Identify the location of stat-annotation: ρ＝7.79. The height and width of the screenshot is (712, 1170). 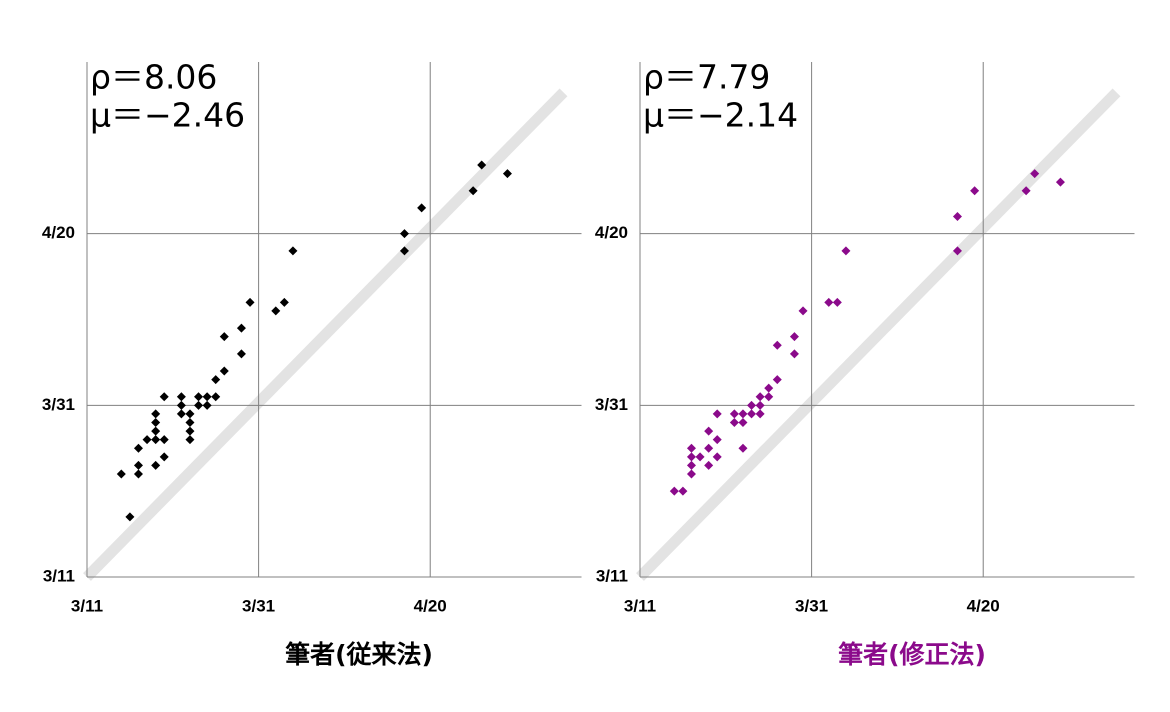
(706, 77).